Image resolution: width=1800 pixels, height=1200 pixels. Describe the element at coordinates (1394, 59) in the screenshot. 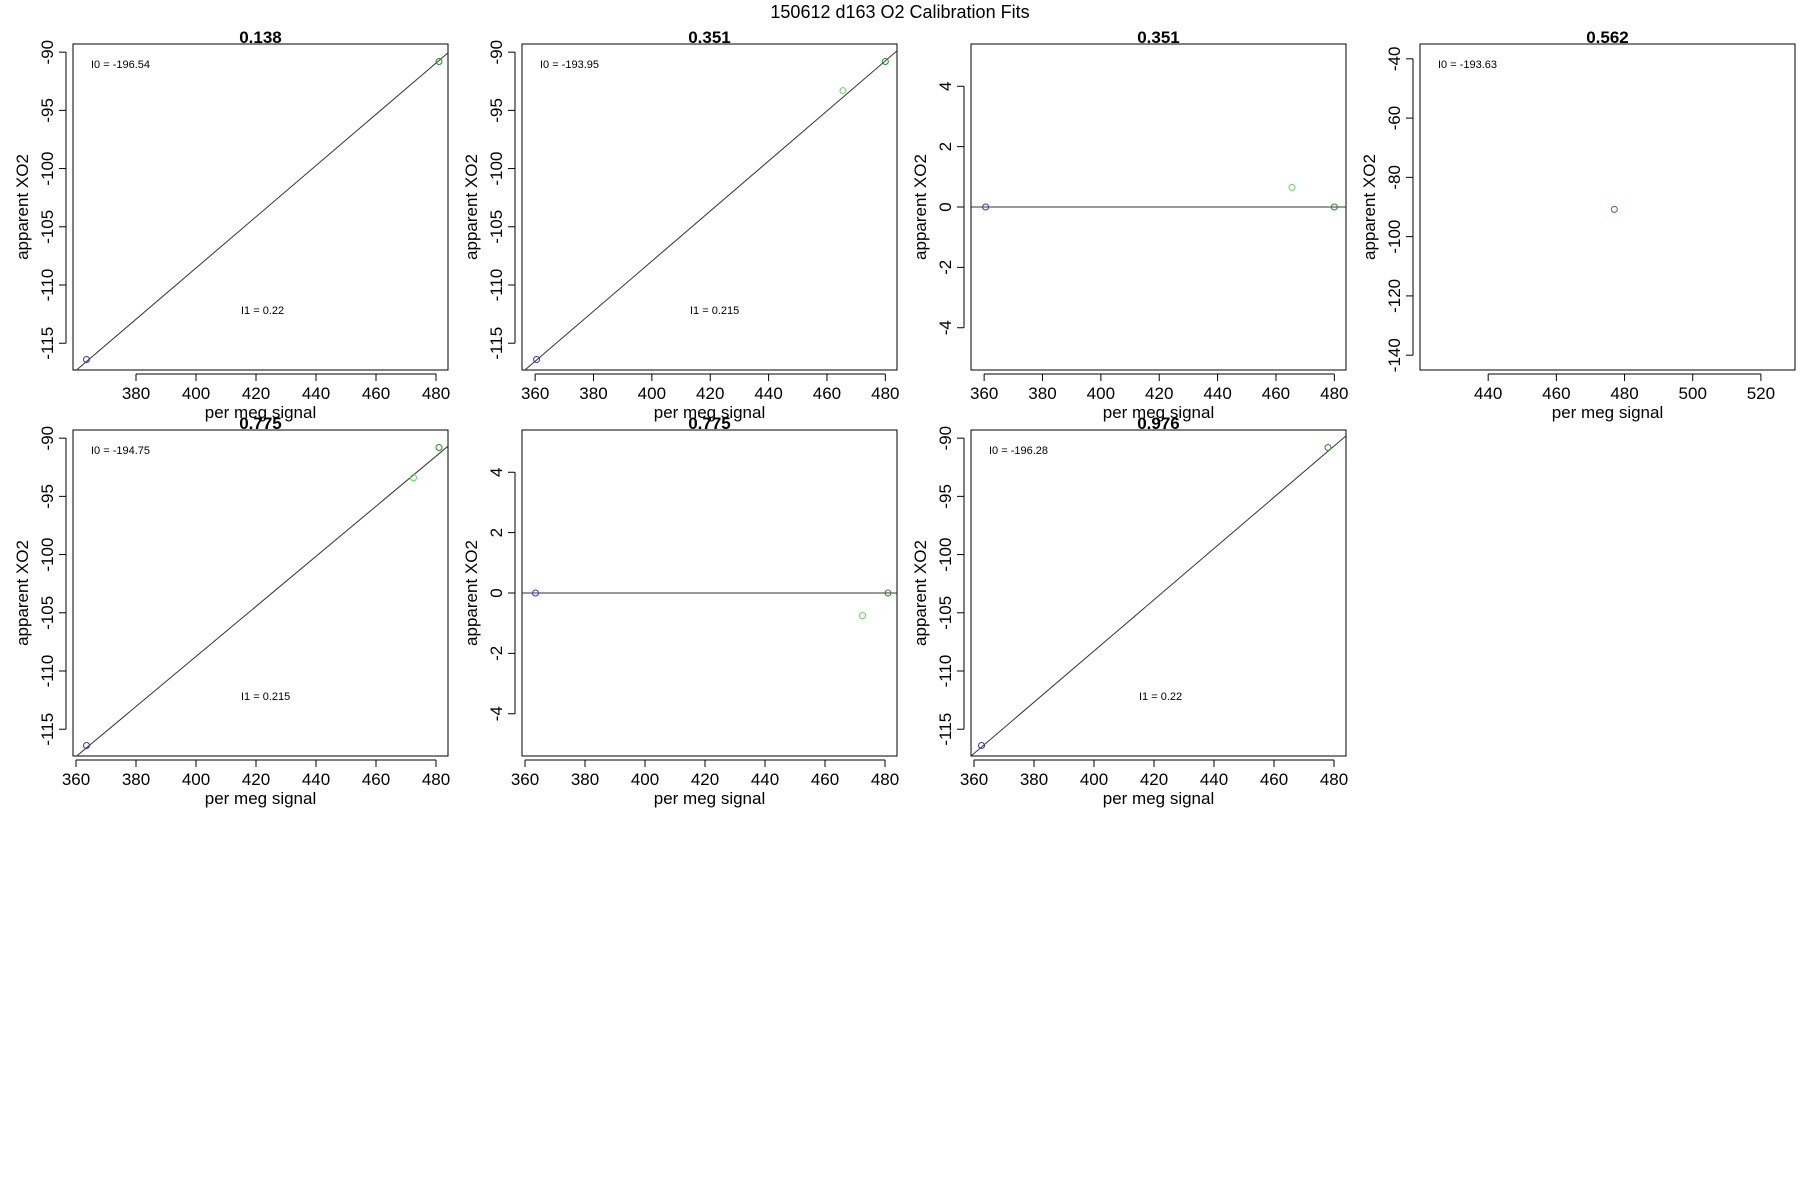

I see `y-tick-label: -40` at that location.